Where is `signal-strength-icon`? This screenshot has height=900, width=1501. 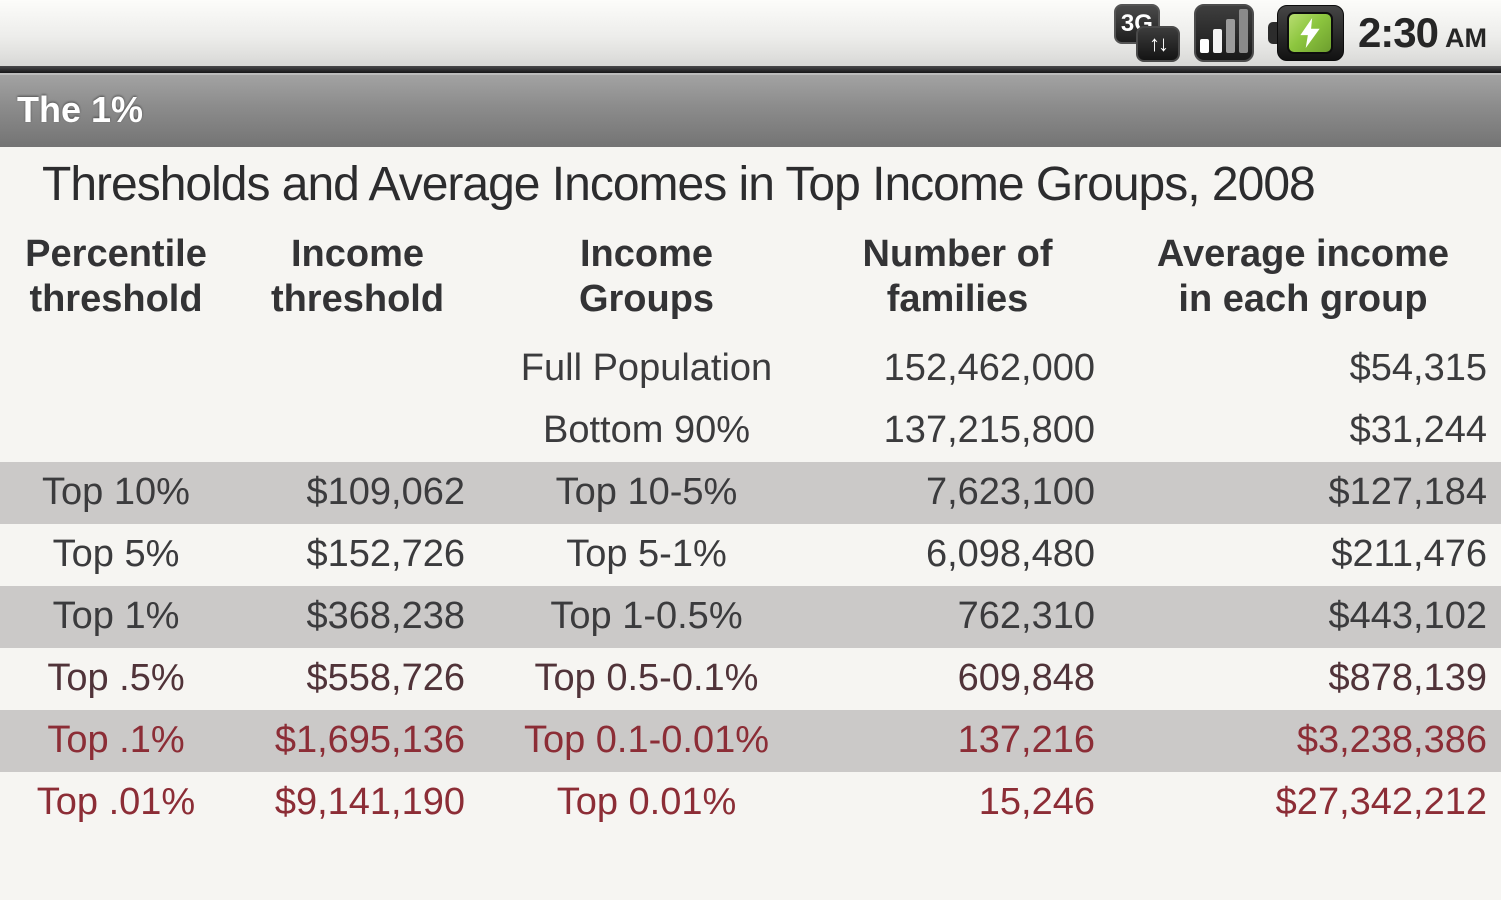
signal-strength-icon is located at coordinates (1223, 33).